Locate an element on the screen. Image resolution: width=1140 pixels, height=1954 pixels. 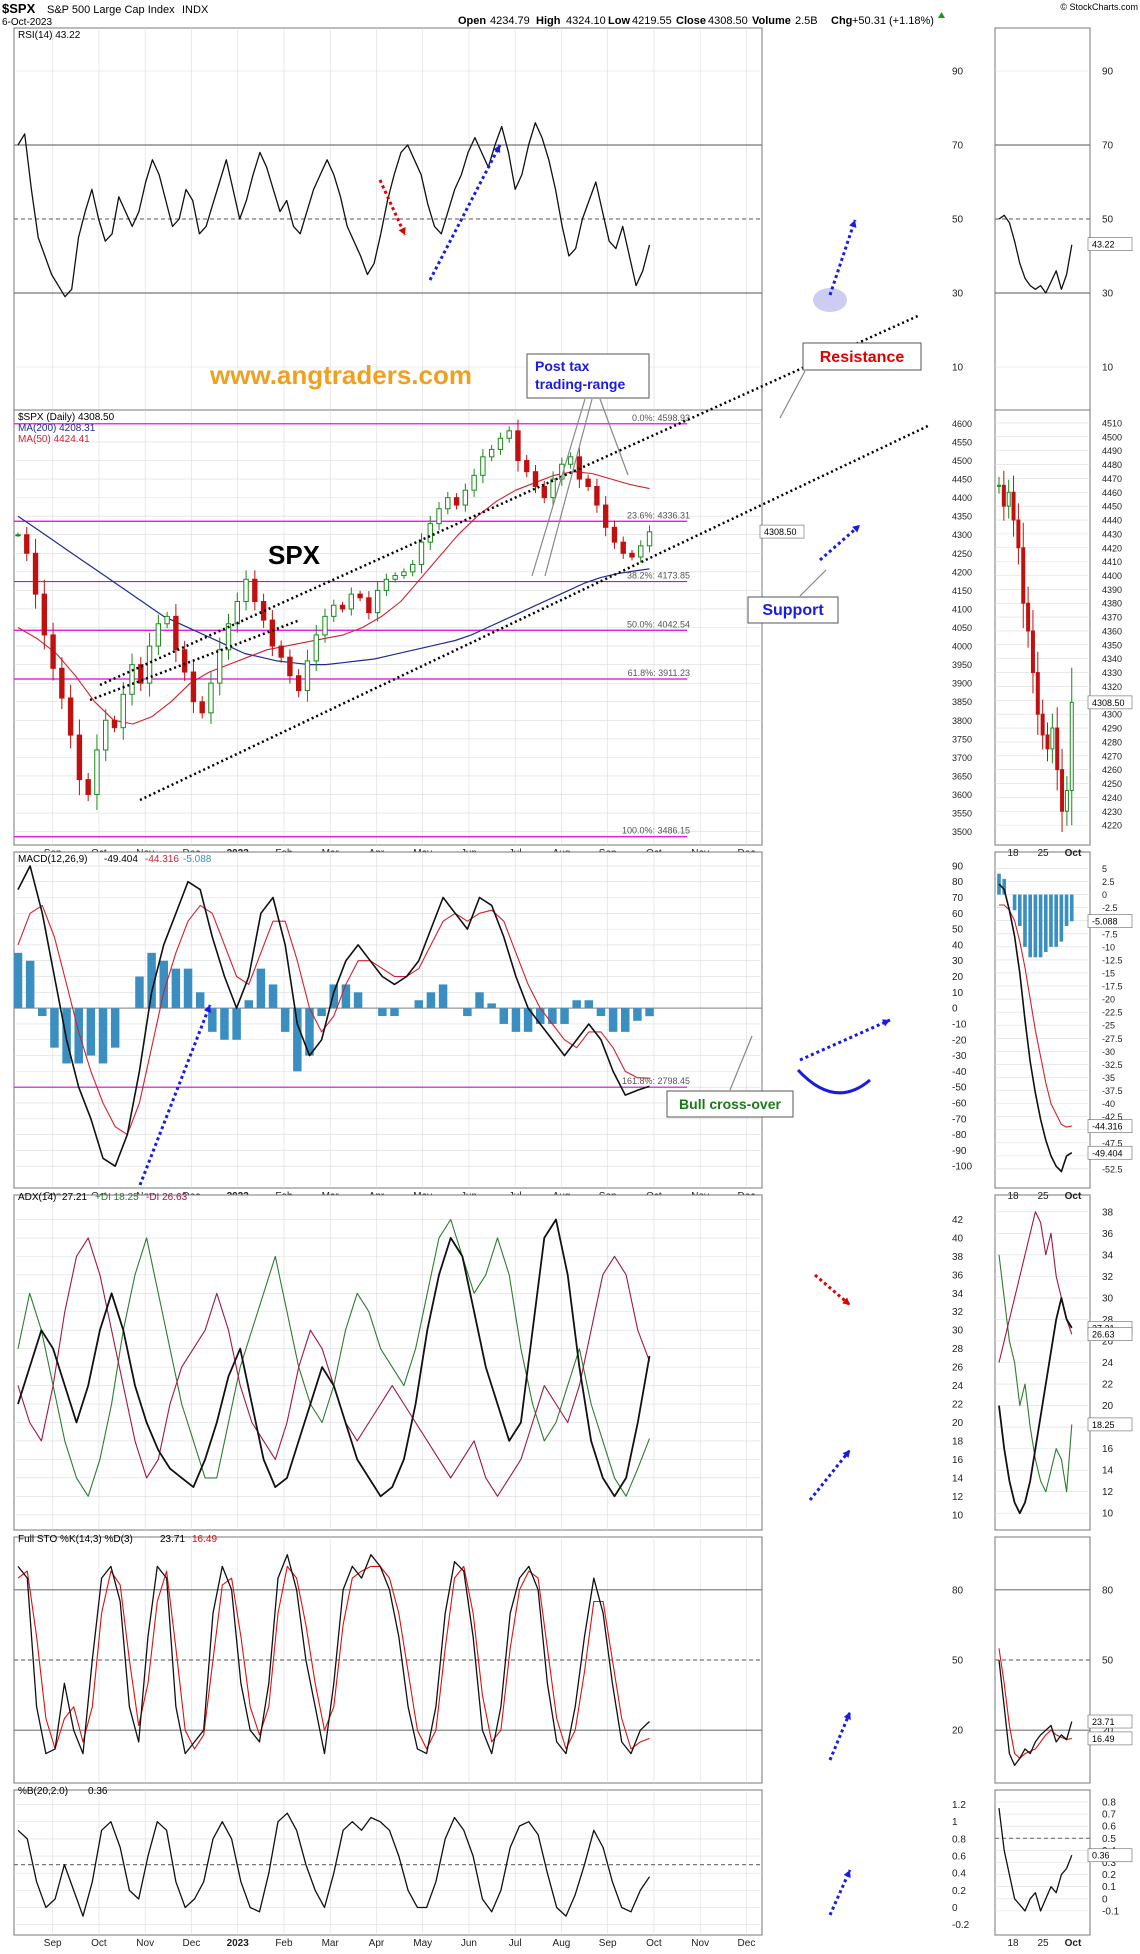
price-y-tick-label: 3850 is located at coordinates (962, 702).